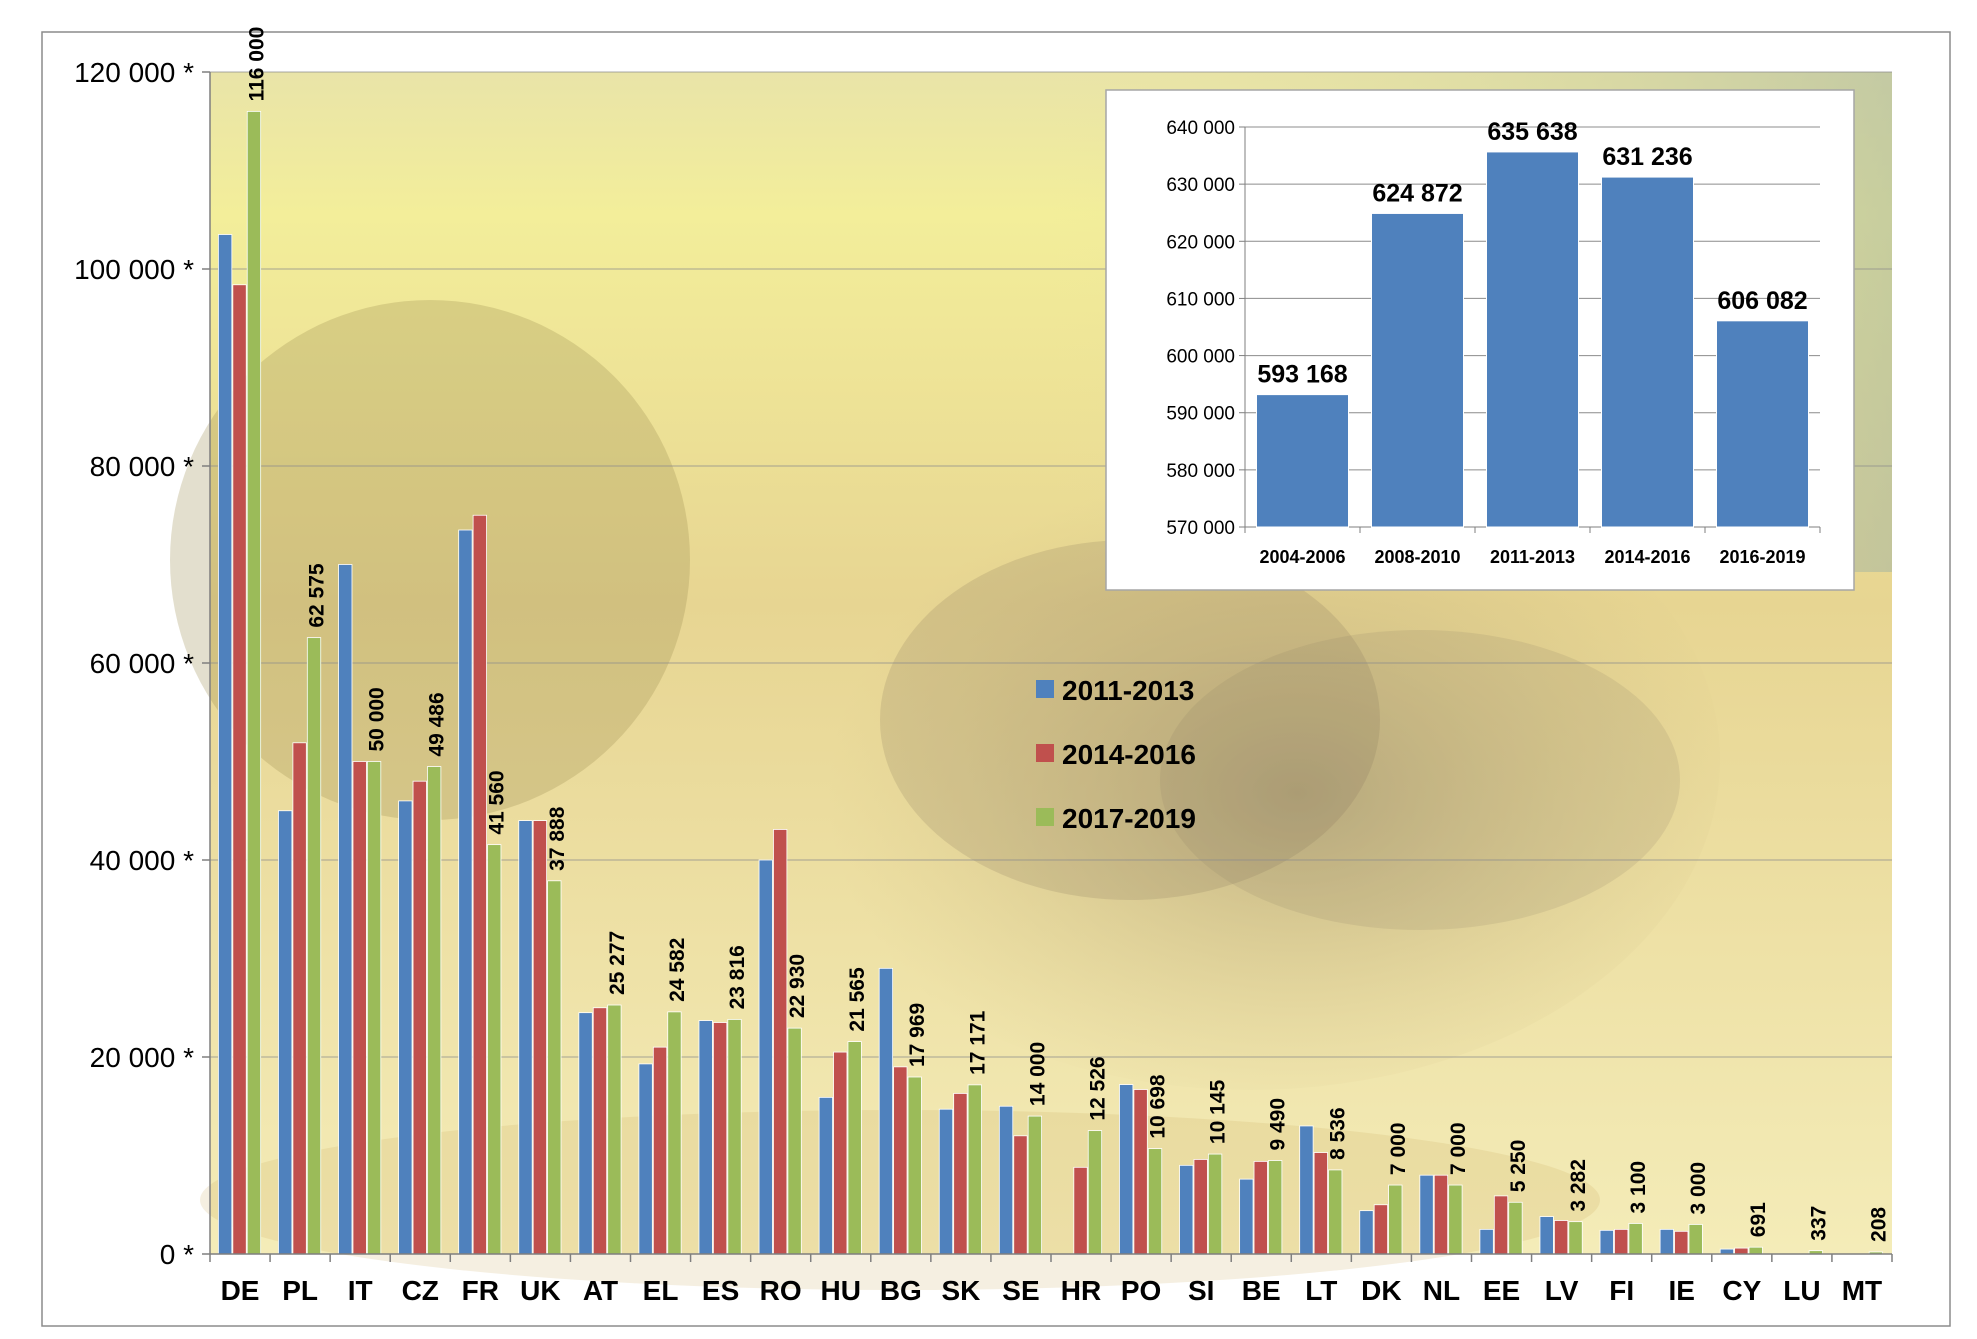  I want to click on bar-2011-2013-NL, so click(1426, 1214).